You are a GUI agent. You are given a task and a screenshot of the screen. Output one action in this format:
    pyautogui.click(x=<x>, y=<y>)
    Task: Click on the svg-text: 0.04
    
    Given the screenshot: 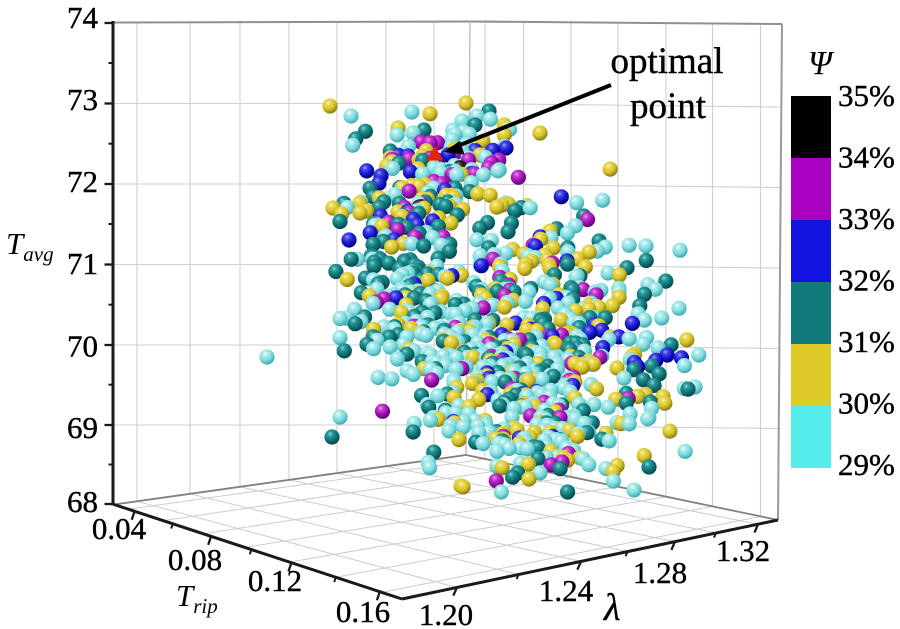 What is the action you would take?
    pyautogui.click(x=119, y=528)
    